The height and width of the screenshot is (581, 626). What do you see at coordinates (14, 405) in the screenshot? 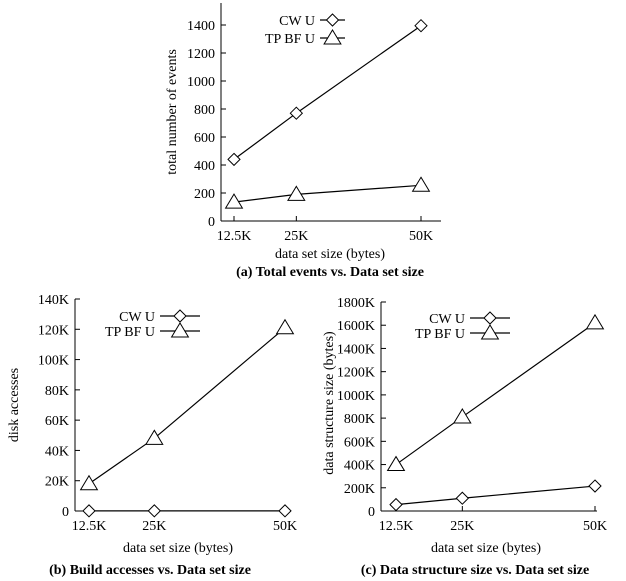
I see `chart-b-y-axis-label: disk accesses` at bounding box center [14, 405].